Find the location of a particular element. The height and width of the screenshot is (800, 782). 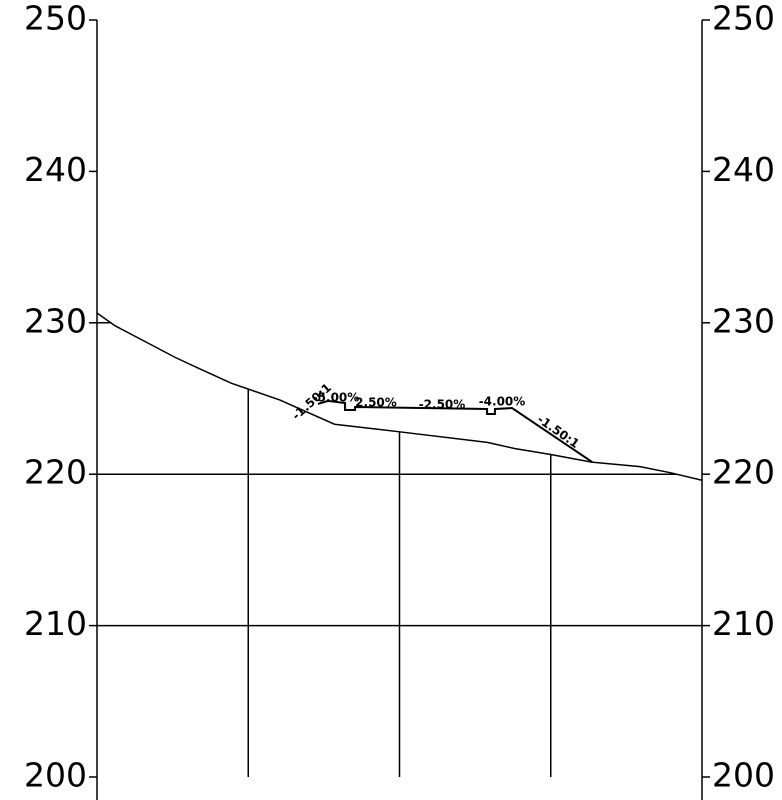

slope-label: -5.00% is located at coordinates (336, 398).